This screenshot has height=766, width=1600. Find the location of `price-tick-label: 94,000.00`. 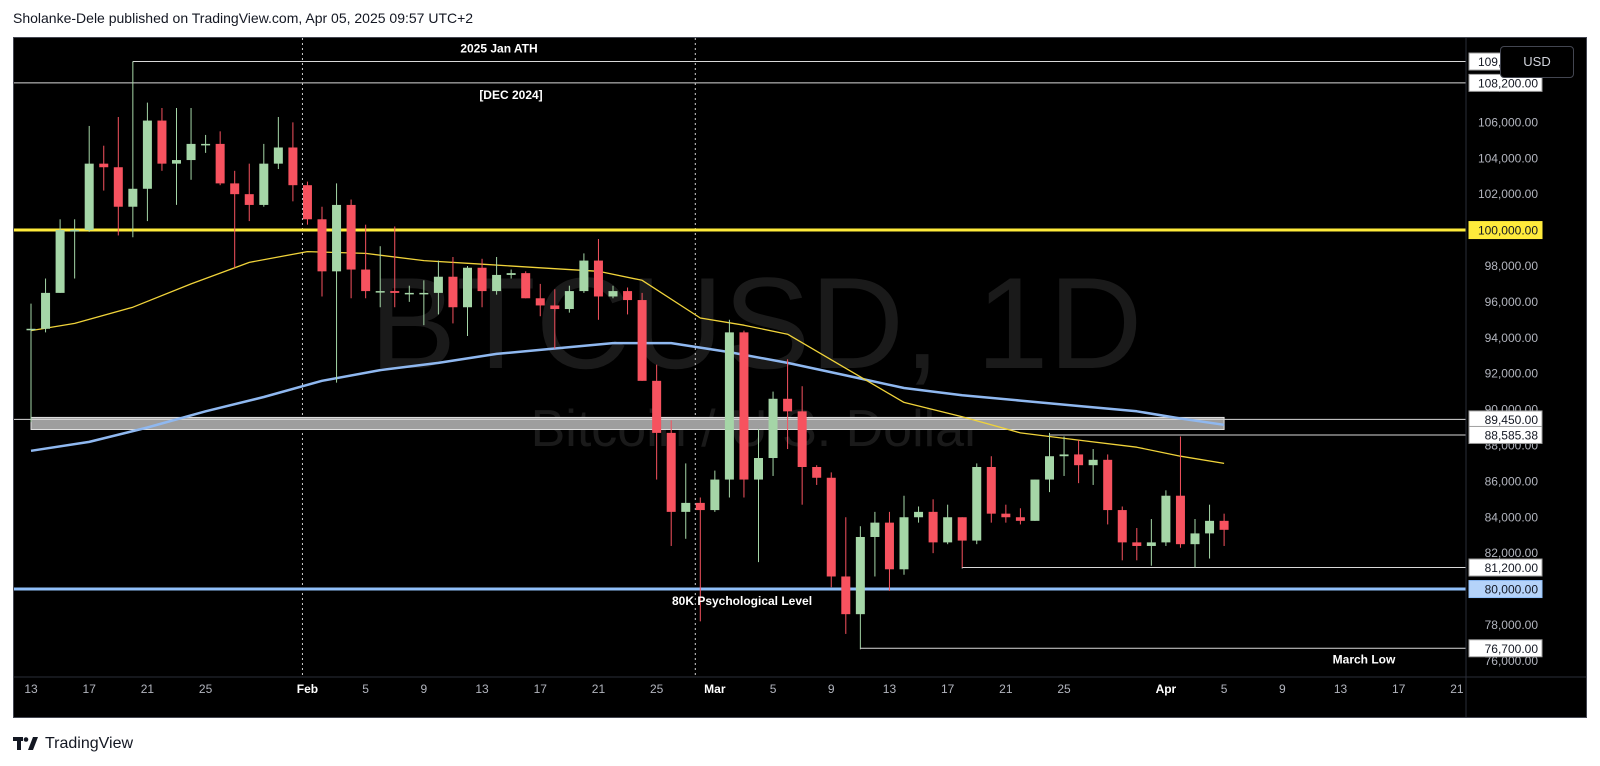

price-tick-label: 94,000.00 is located at coordinates (1512, 338).